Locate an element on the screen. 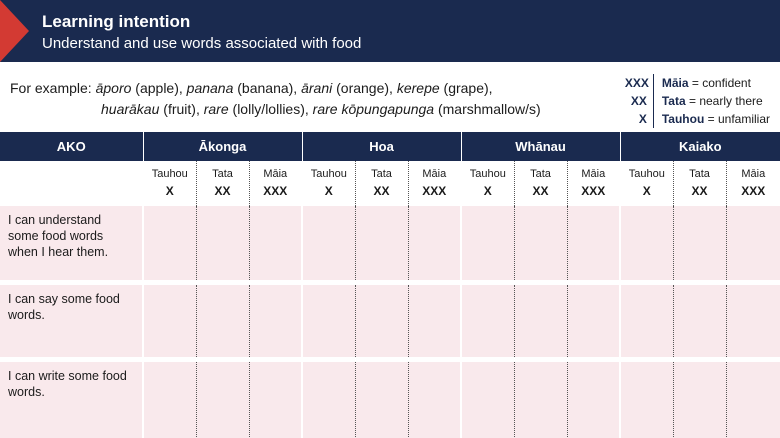 This screenshot has height=438, width=780. legend-row: XX Tata = nearly there is located at coordinates (697, 101).